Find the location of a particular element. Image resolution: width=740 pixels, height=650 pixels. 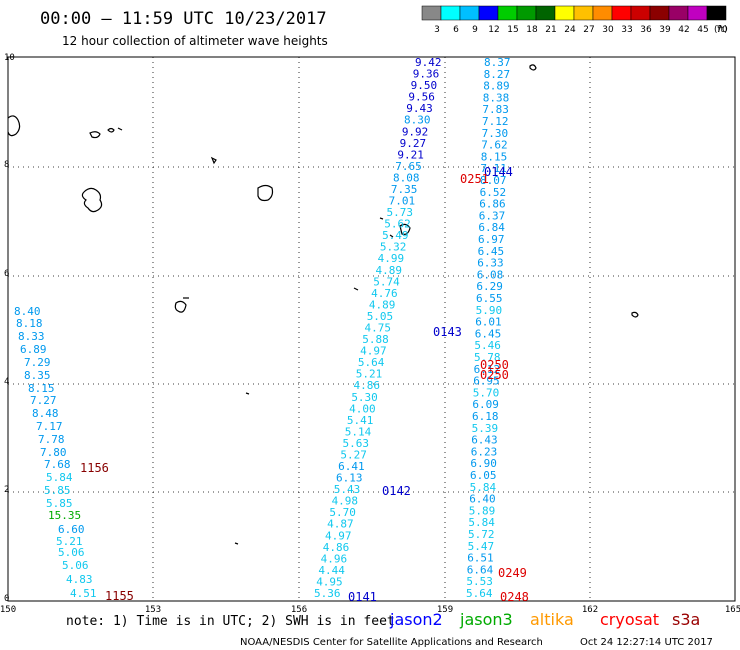

wave-height-value: 4.86 is located at coordinates (336, 547).